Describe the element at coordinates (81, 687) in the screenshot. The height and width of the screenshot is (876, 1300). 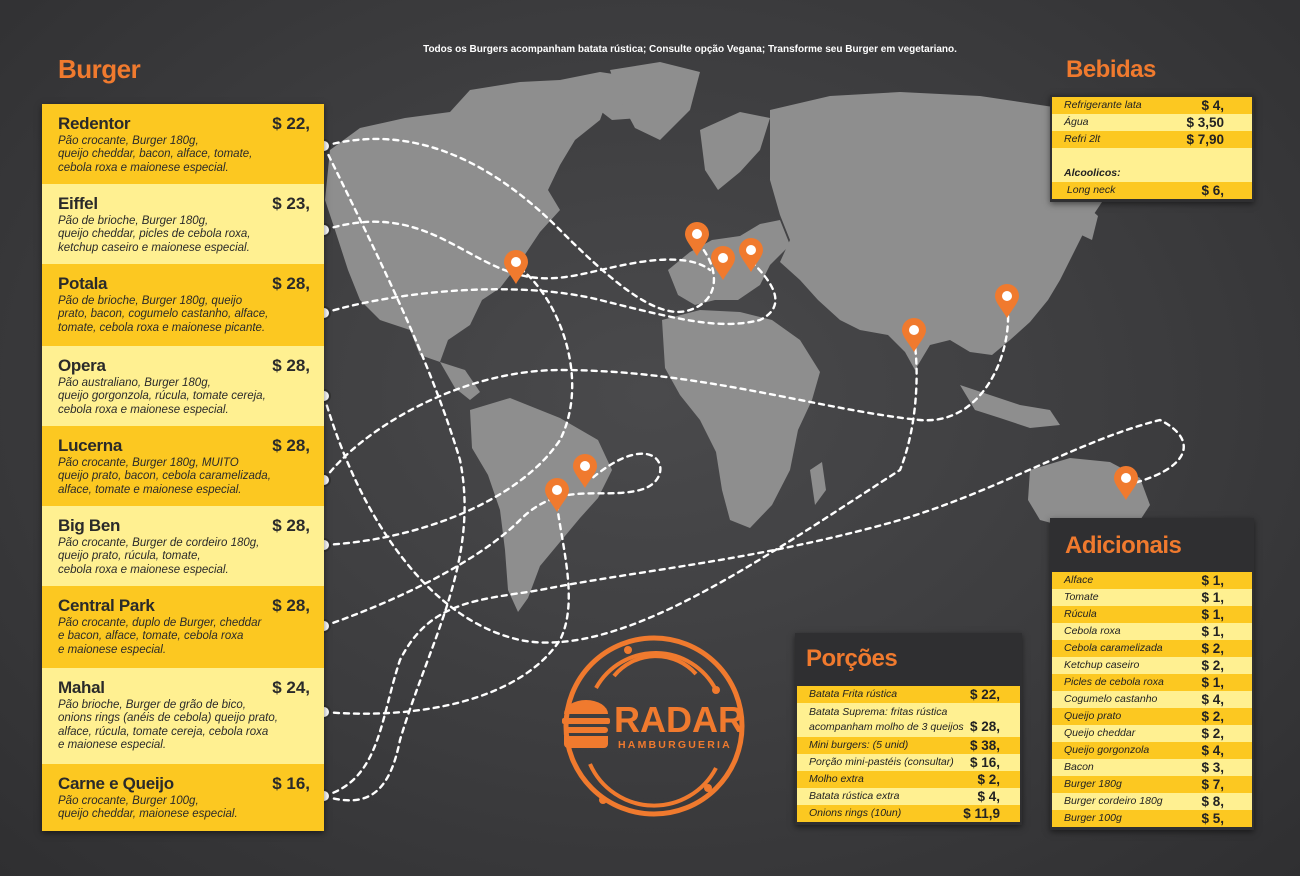
I see `burger-name: Mahal` at that location.